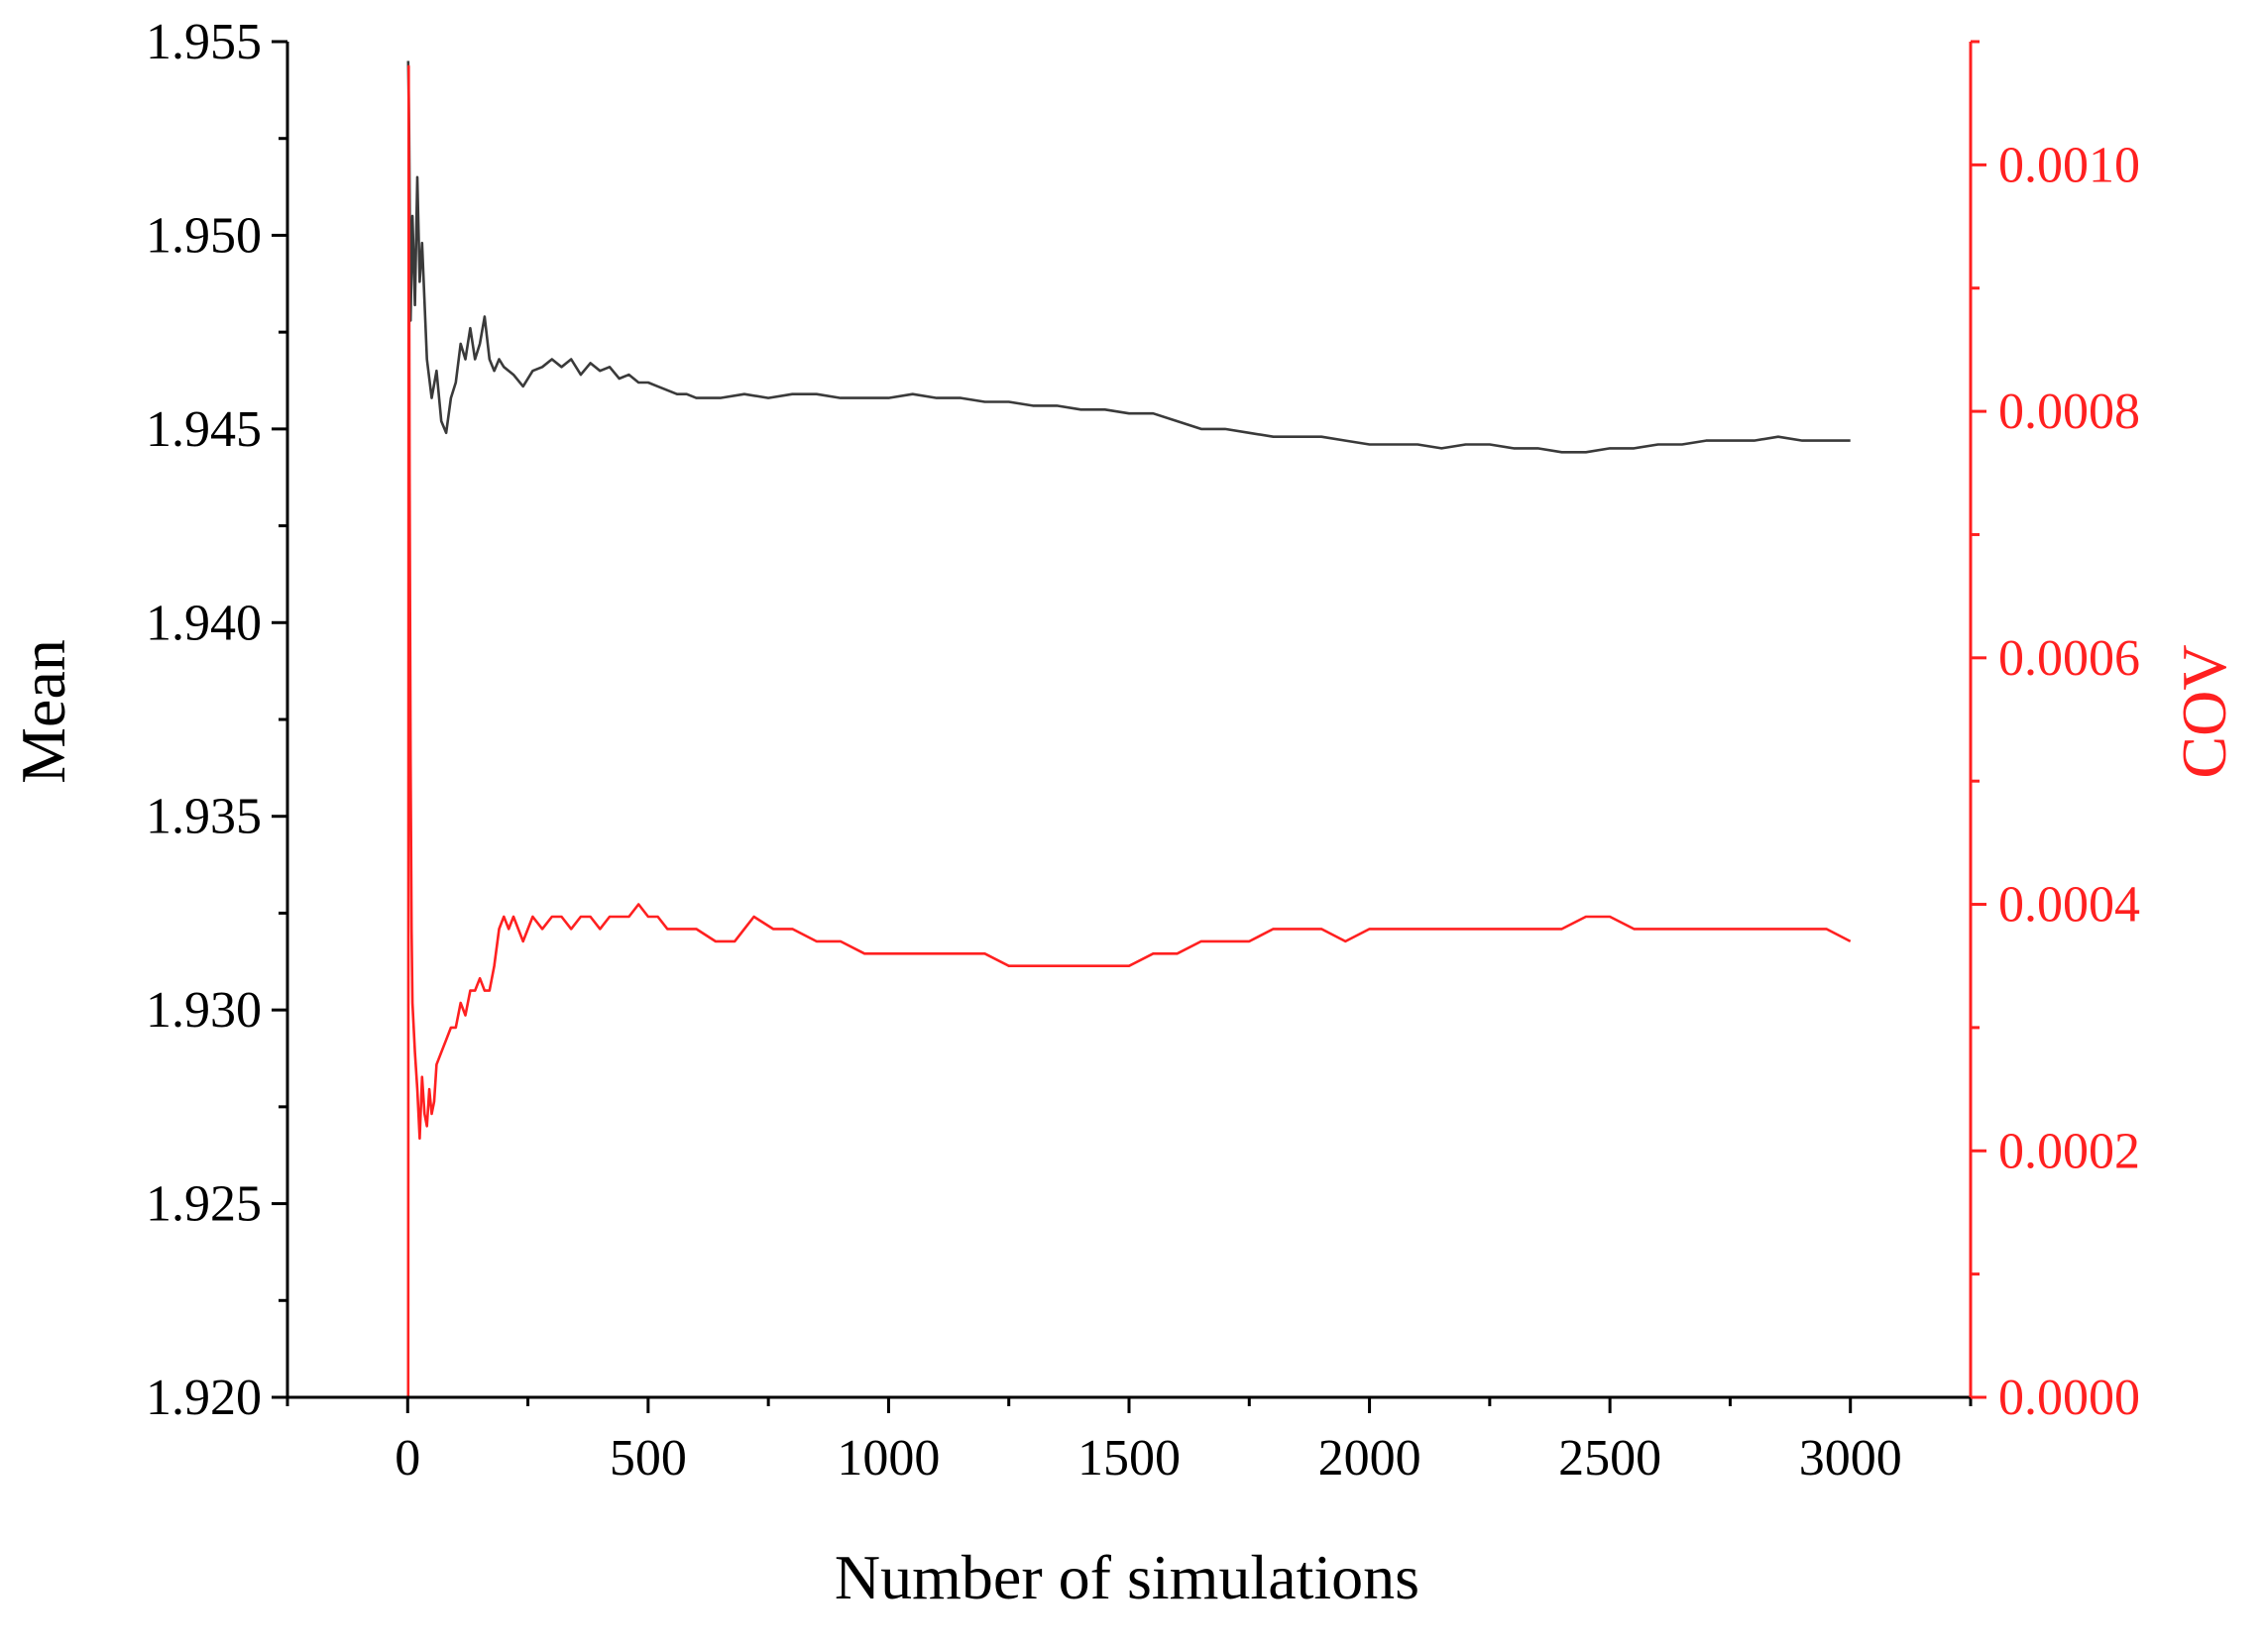  What do you see at coordinates (204, 1204) in the screenshot?
I see `left-y-tick-label: 1.925` at bounding box center [204, 1204].